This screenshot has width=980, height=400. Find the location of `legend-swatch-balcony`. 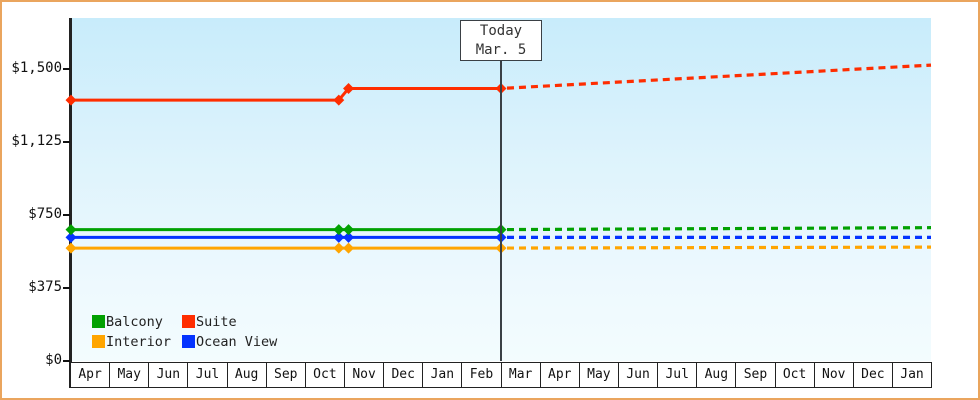

legend-swatch-balcony is located at coordinates (98, 321).